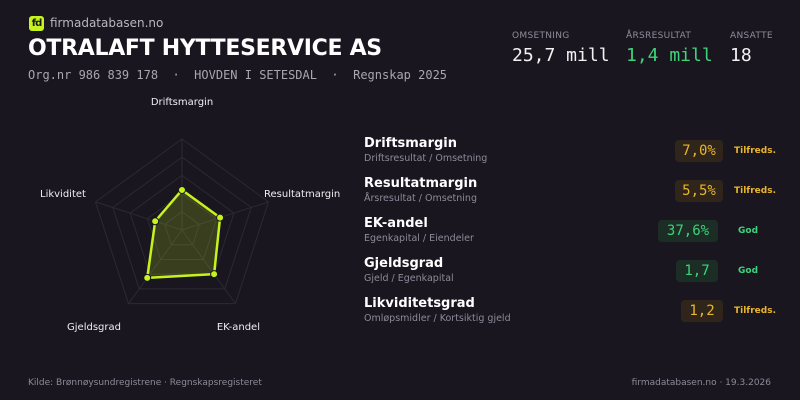  I want to click on radar-axis-label: Resultatmargin, so click(302, 194).